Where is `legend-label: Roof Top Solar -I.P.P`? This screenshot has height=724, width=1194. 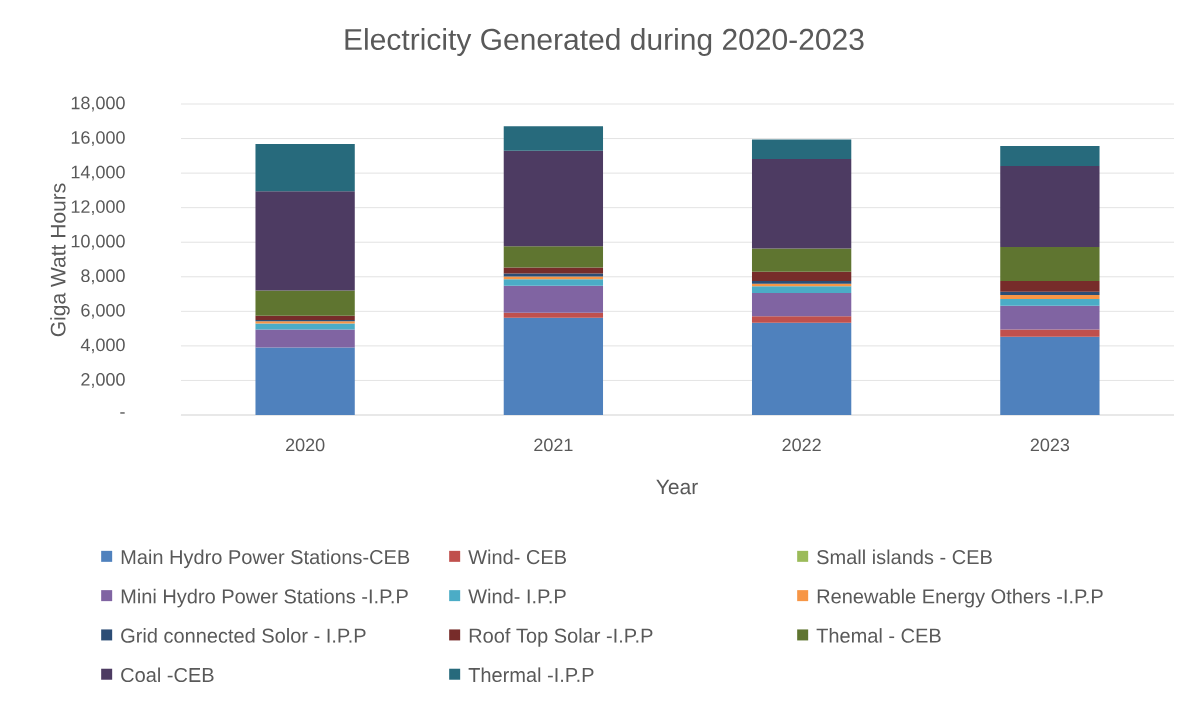
legend-label: Roof Top Solar -I.P.P is located at coordinates (561, 637).